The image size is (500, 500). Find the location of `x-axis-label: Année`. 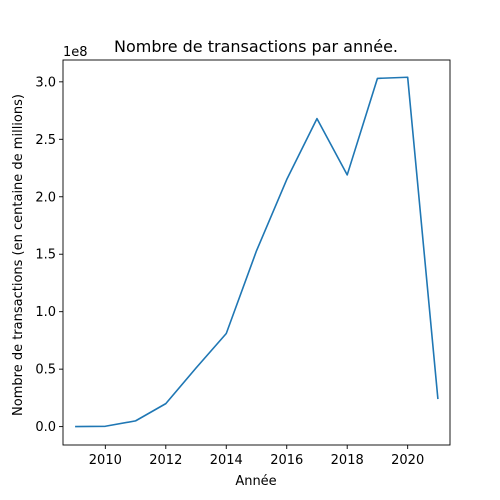

x-axis-label: Année is located at coordinates (255, 481).